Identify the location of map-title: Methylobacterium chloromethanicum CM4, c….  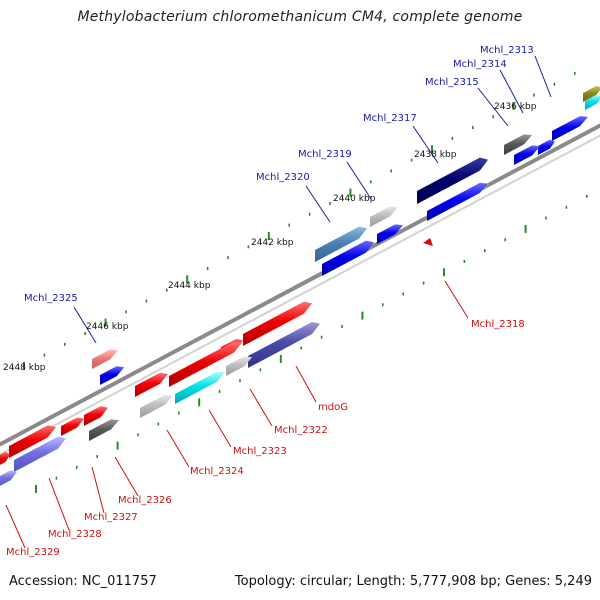
(300, 17).